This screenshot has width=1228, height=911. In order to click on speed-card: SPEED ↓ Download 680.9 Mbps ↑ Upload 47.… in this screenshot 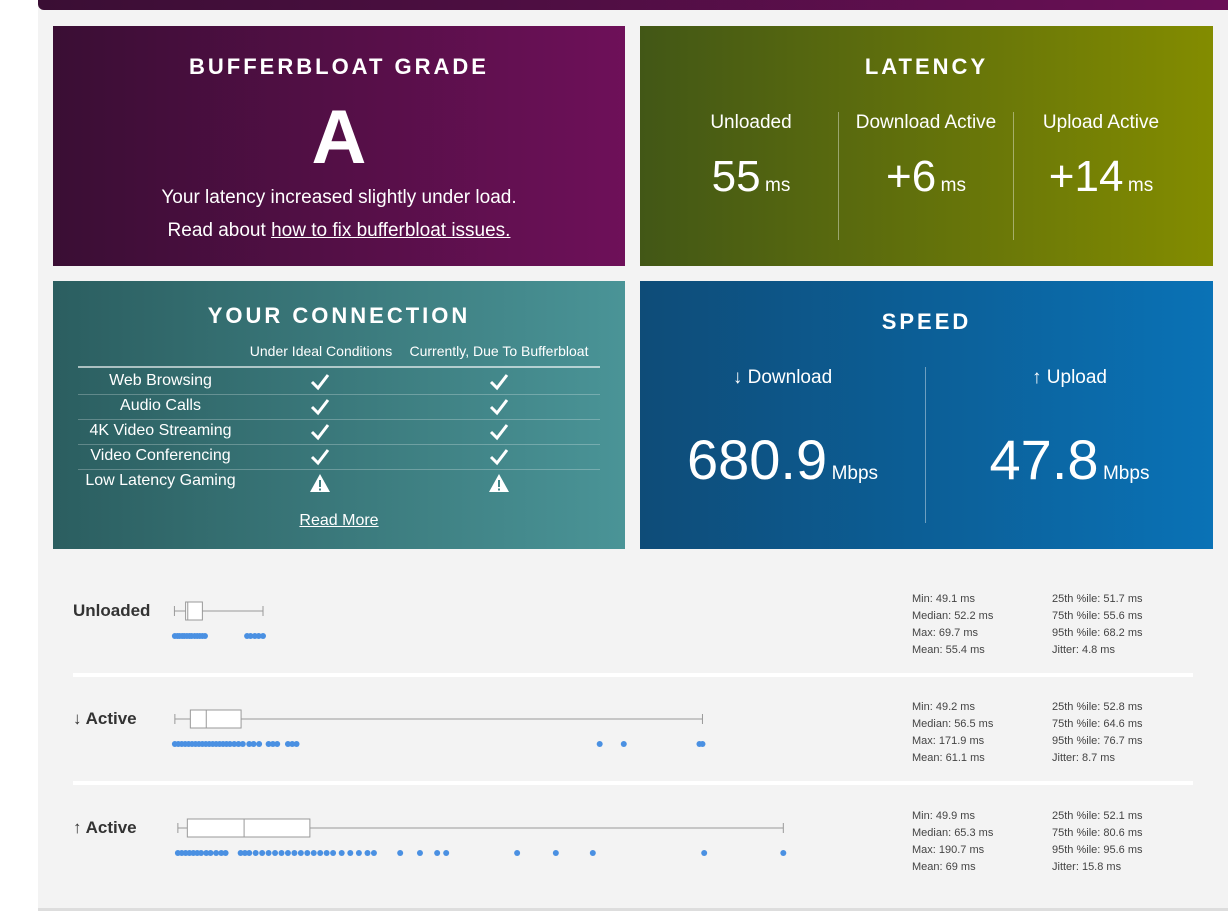, I will do `click(926, 415)`.